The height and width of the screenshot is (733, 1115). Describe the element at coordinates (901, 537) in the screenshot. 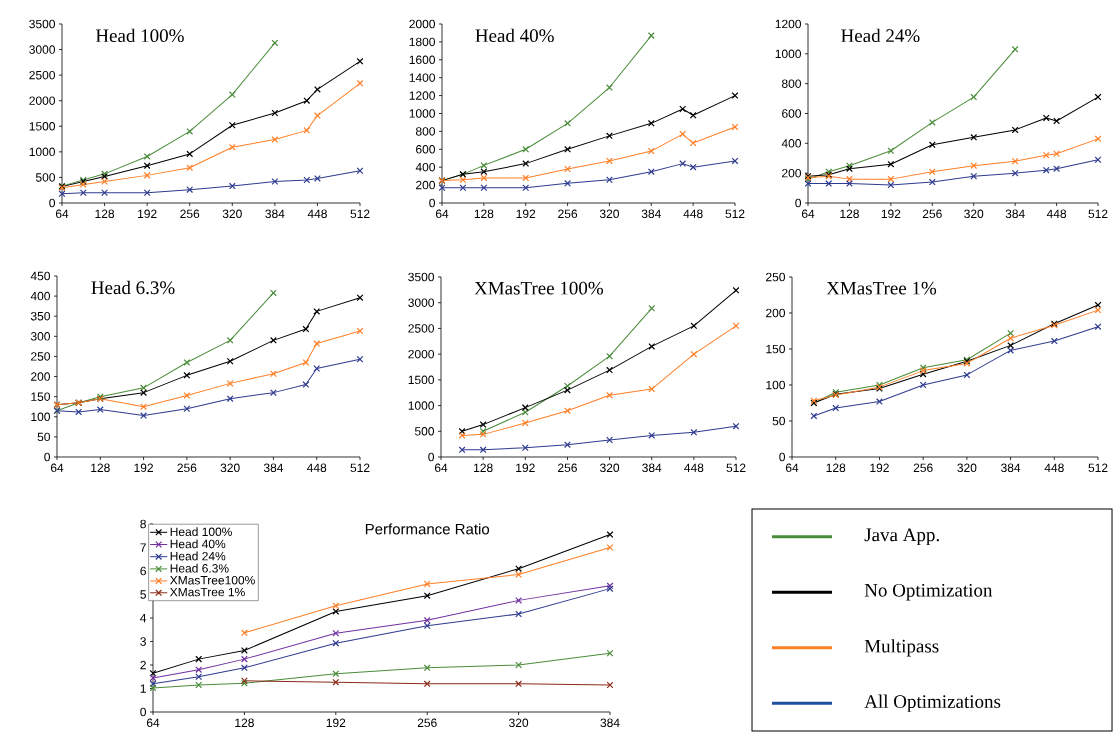

I see `legend-label: Java App.` at that location.